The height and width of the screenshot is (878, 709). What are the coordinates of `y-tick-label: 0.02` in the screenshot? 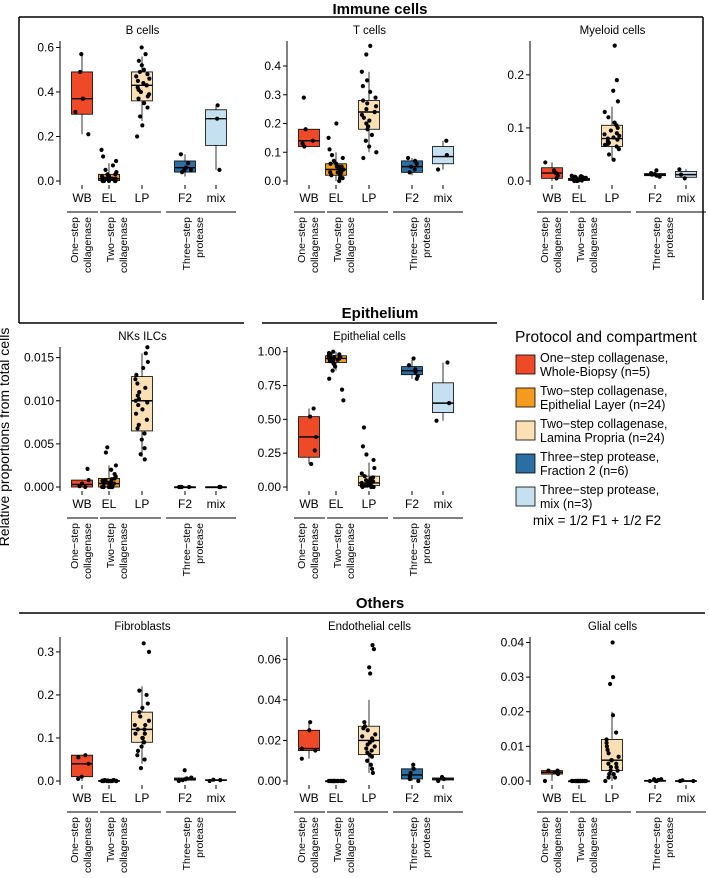 It's located at (270, 740).